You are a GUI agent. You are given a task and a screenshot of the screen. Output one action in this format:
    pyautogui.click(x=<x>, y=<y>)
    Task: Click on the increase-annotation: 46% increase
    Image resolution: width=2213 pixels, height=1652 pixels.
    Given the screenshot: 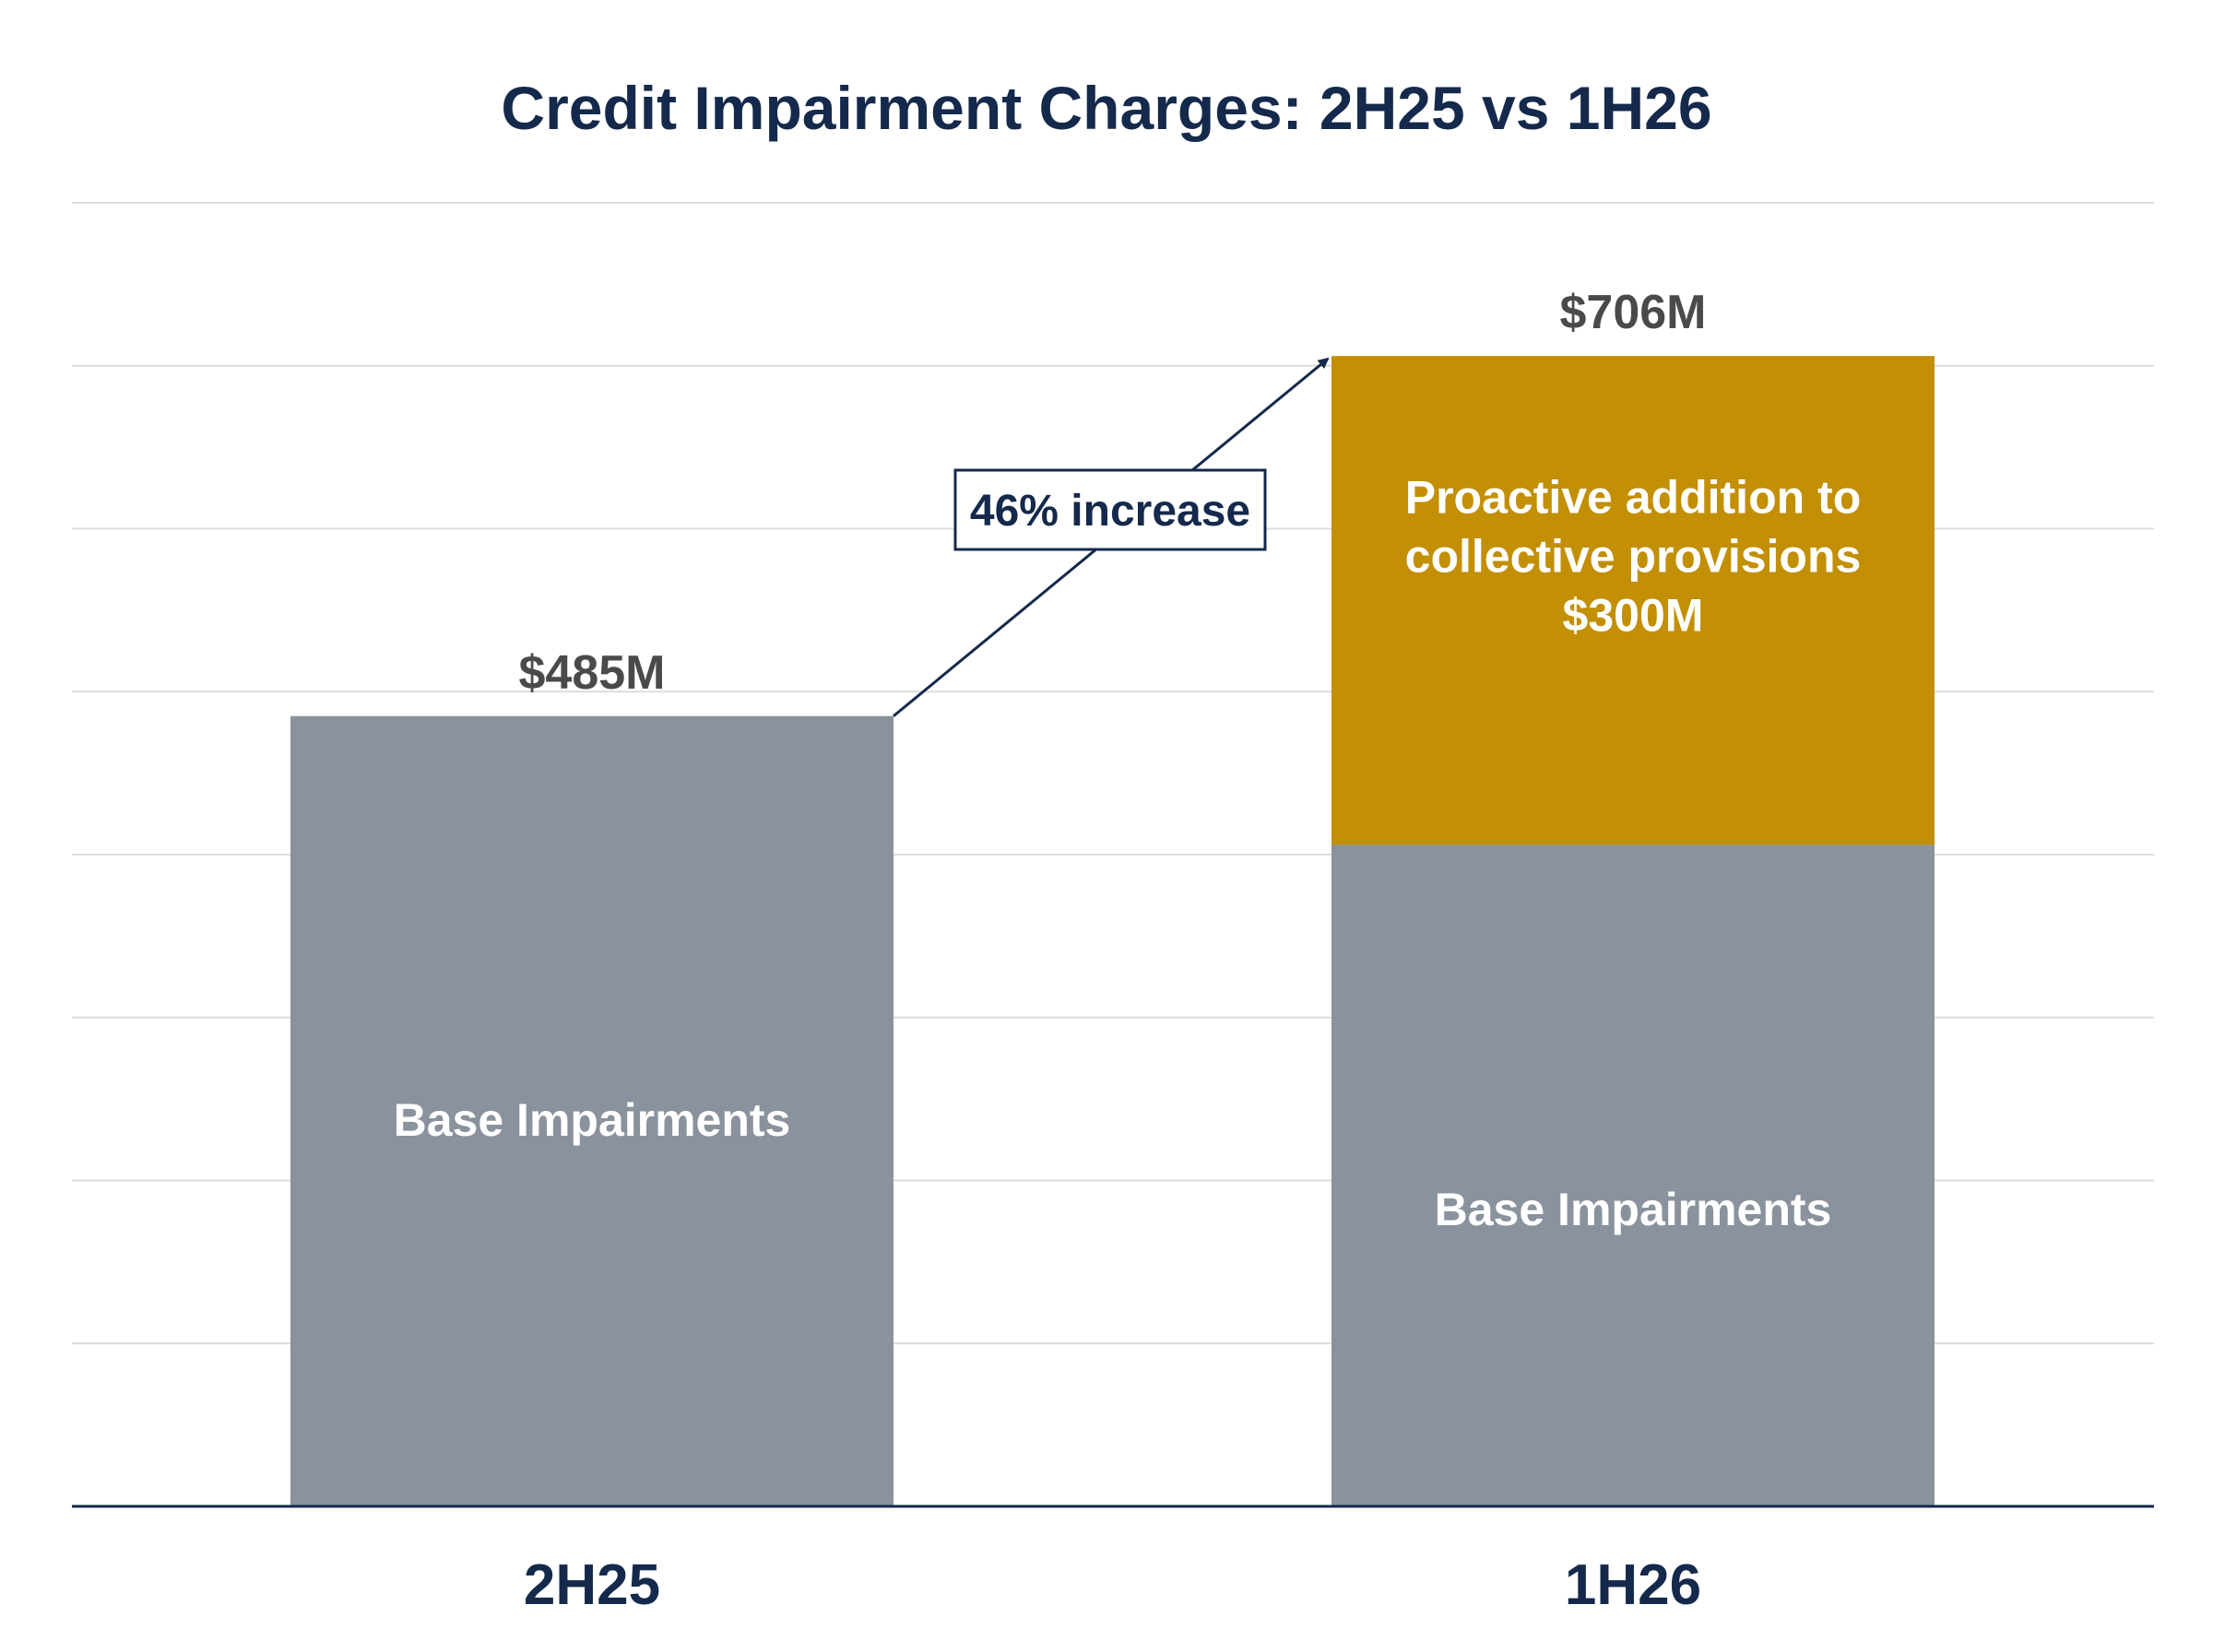 What is the action you would take?
    pyautogui.click(x=1111, y=537)
    